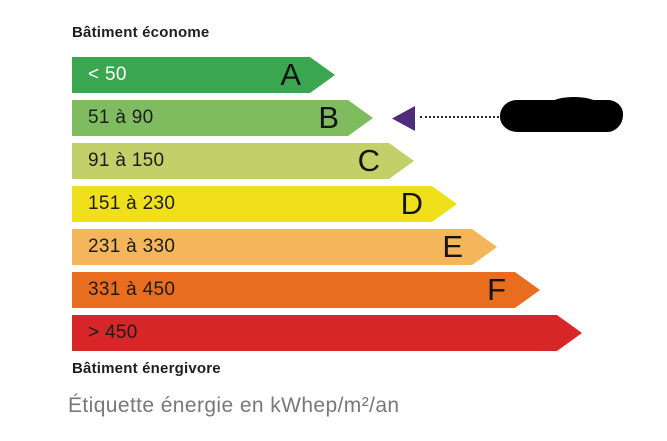 The image size is (667, 441). What do you see at coordinates (234, 405) in the screenshot?
I see `energy-label-caption: Étiquette énergie en kWhep/m²/an` at bounding box center [234, 405].